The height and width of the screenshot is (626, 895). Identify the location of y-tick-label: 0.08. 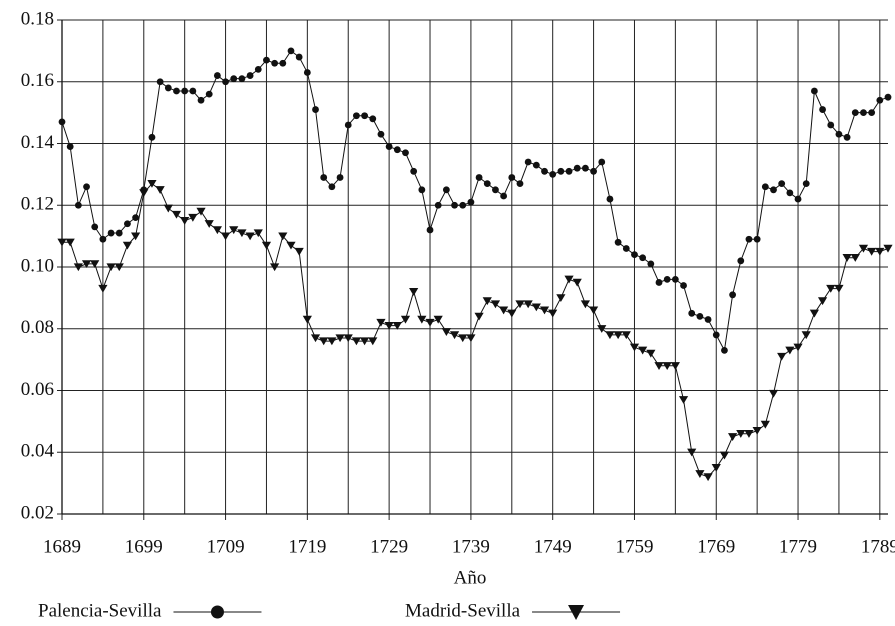
(37, 327).